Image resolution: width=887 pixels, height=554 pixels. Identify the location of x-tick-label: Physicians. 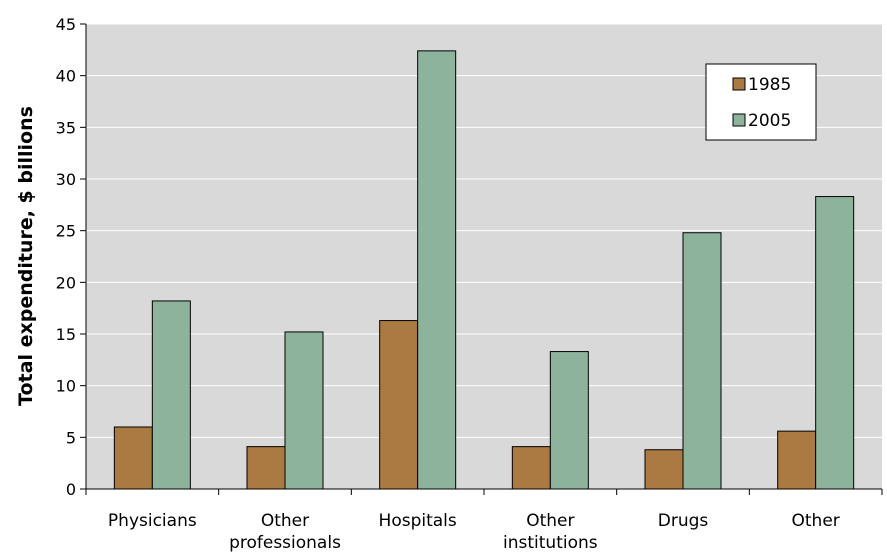
(152, 521).